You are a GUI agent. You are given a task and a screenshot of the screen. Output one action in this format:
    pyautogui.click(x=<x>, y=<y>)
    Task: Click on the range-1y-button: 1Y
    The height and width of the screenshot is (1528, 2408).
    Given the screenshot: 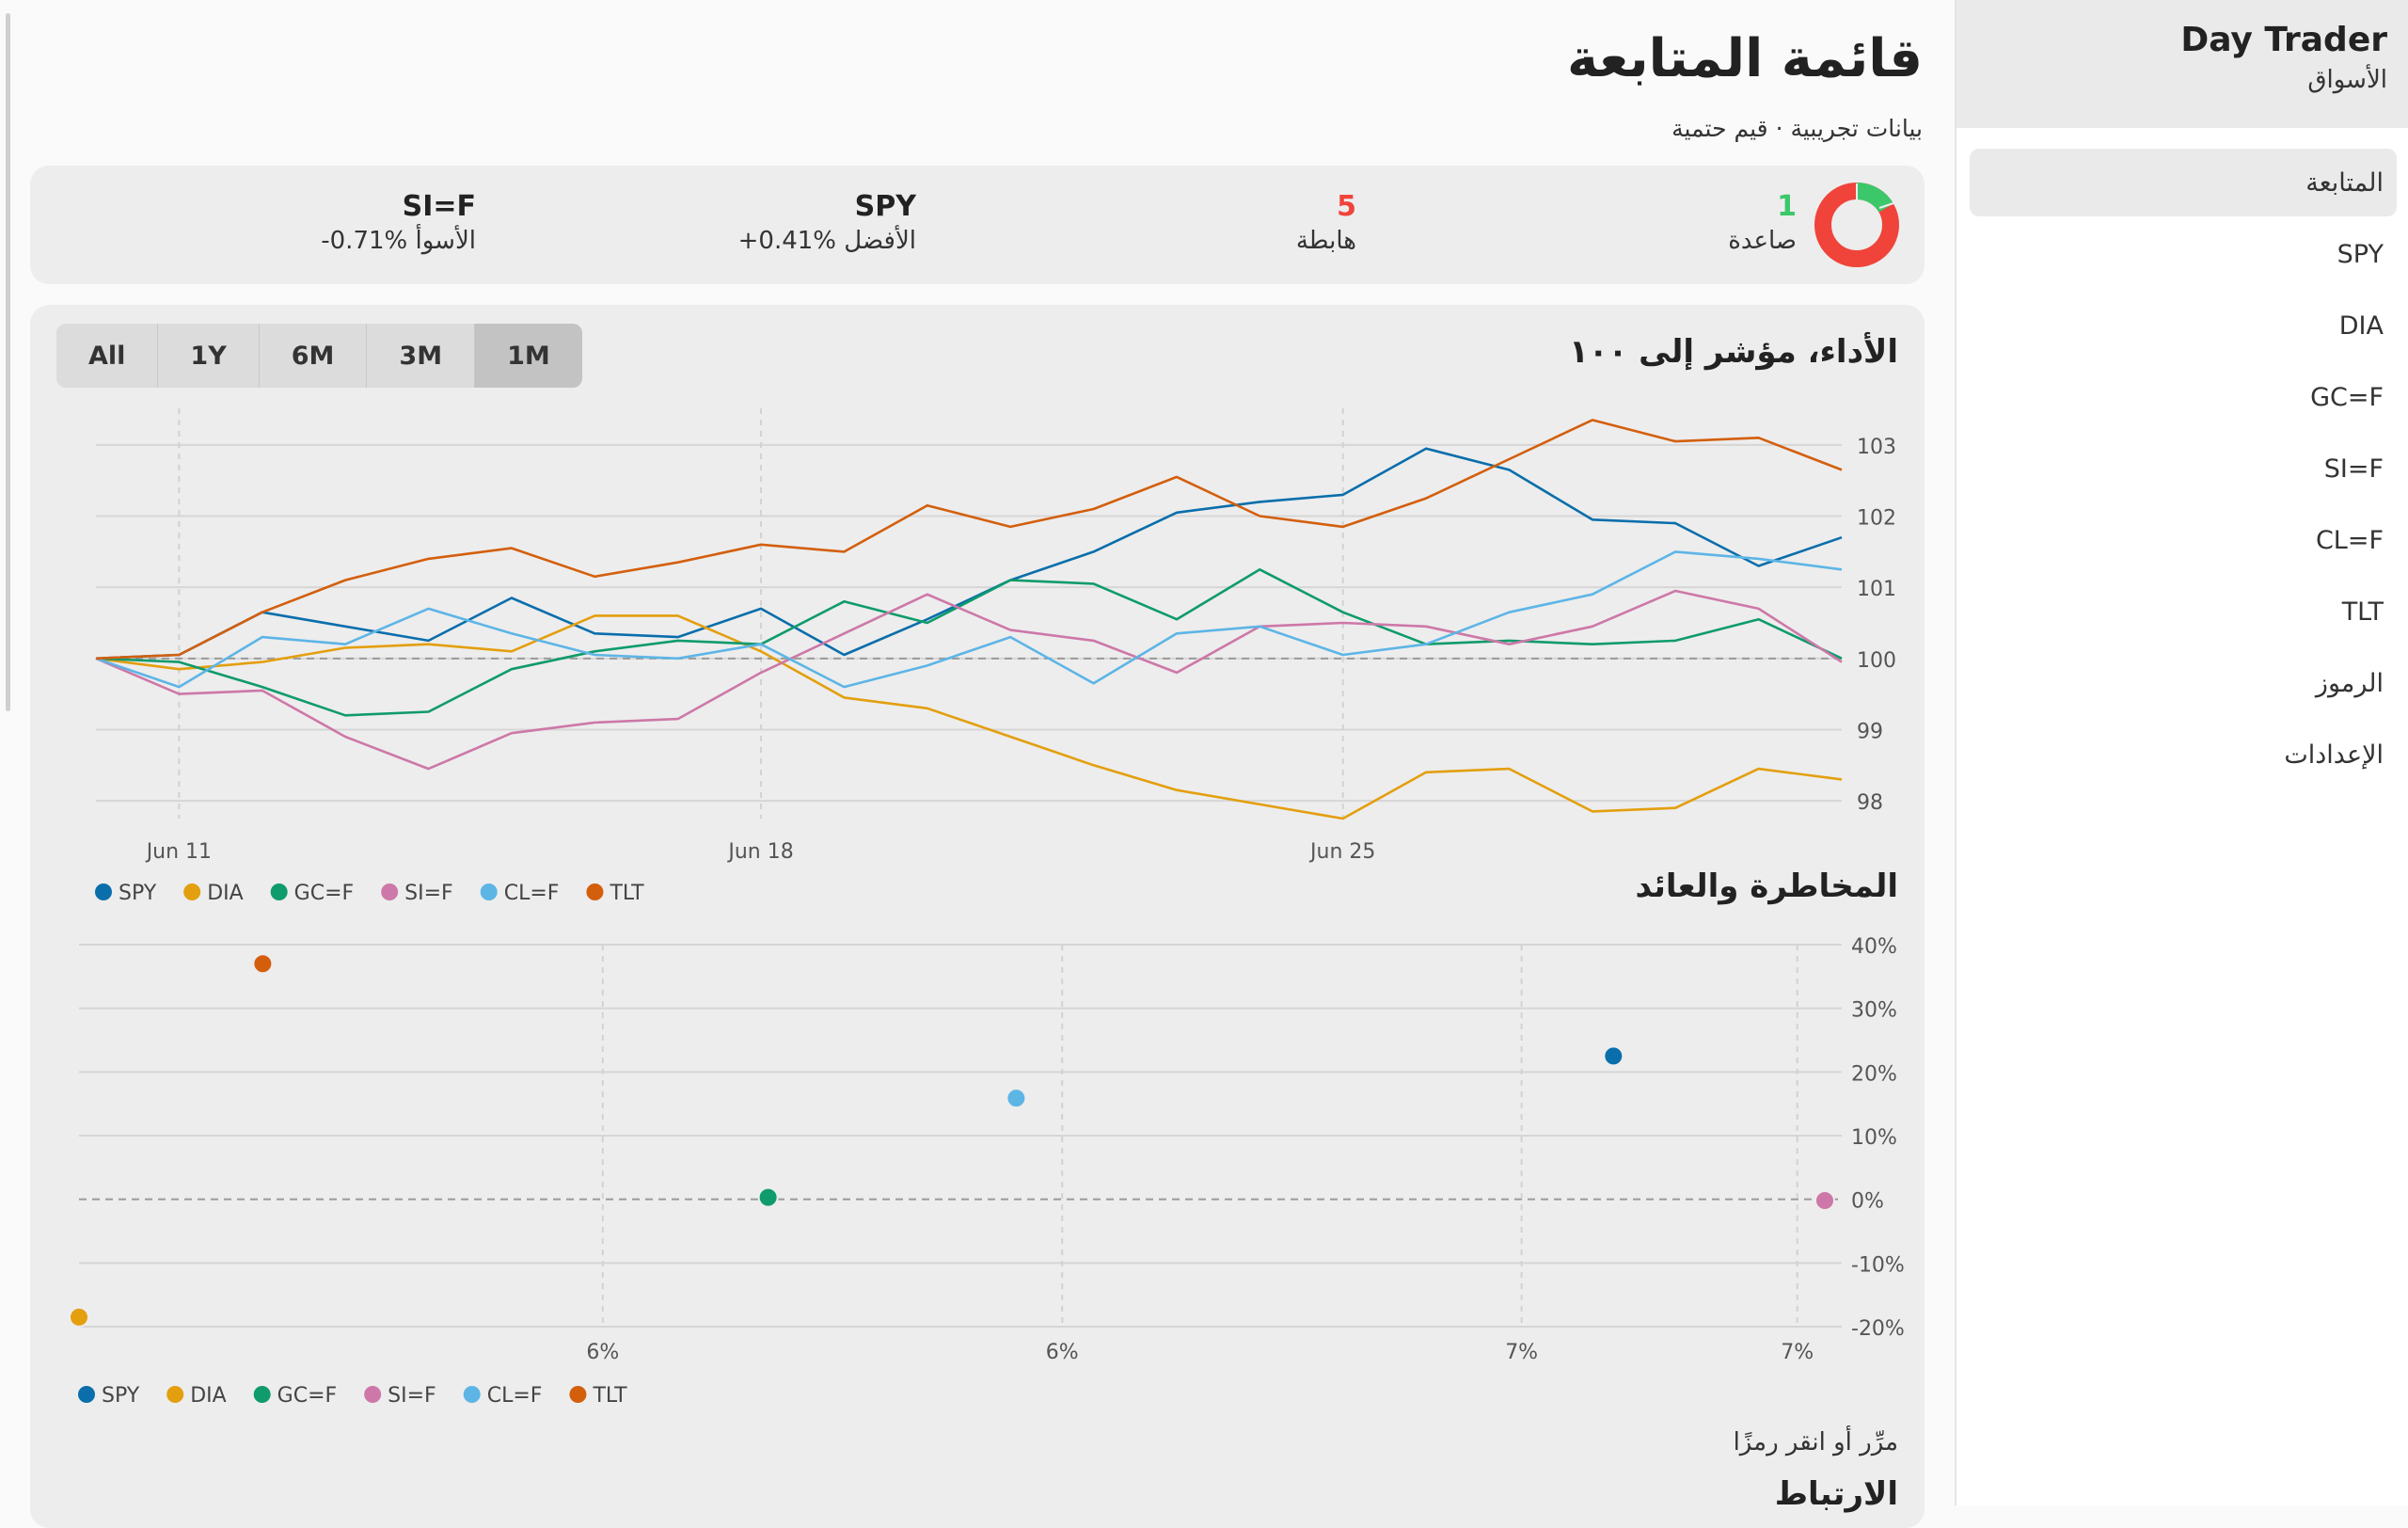 What is the action you would take?
    pyautogui.click(x=209, y=356)
    